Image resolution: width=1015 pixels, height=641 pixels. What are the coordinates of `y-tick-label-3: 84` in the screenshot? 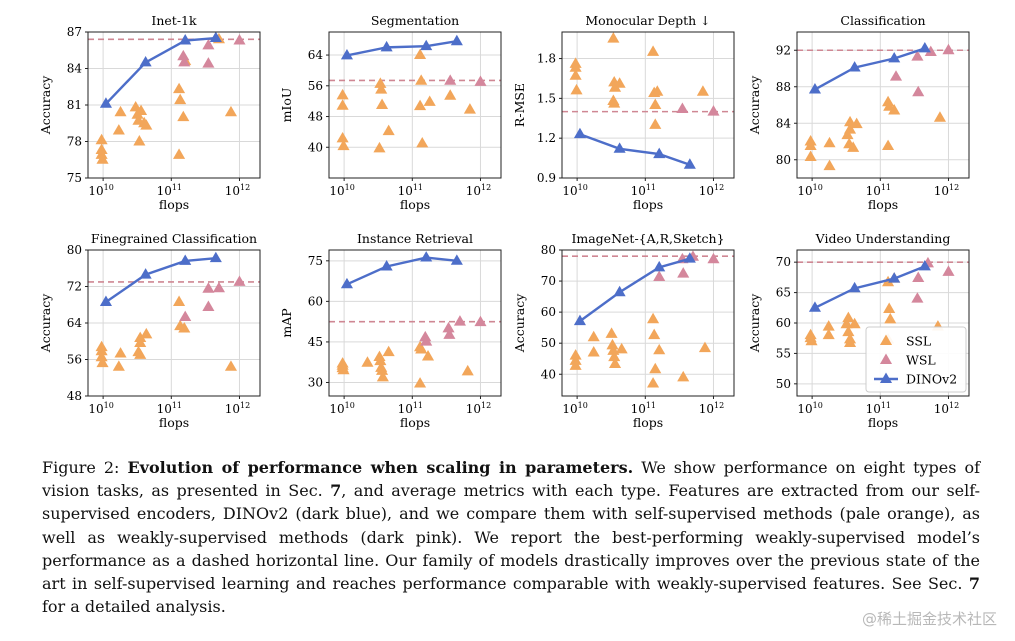 It's located at (75, 69).